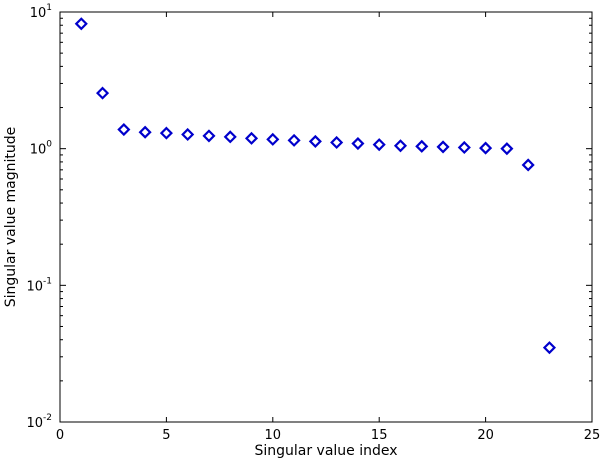 This screenshot has width=600, height=460. I want to click on y-axis-label: Singular value magnitude, so click(11, 217).